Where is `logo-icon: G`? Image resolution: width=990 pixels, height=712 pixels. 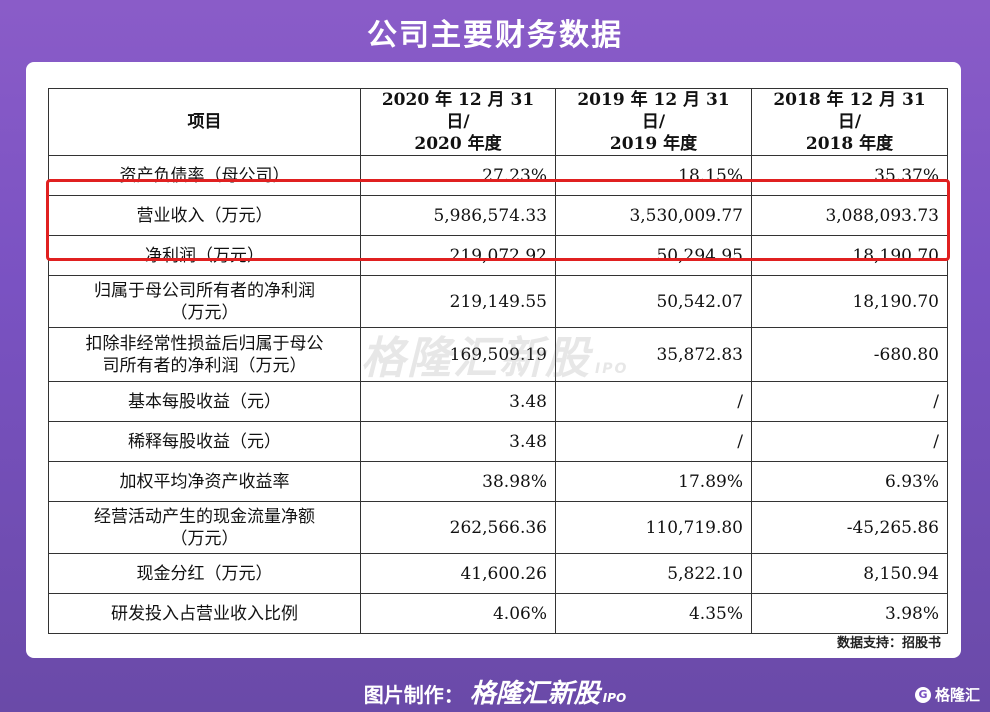 logo-icon: G is located at coordinates (922, 694).